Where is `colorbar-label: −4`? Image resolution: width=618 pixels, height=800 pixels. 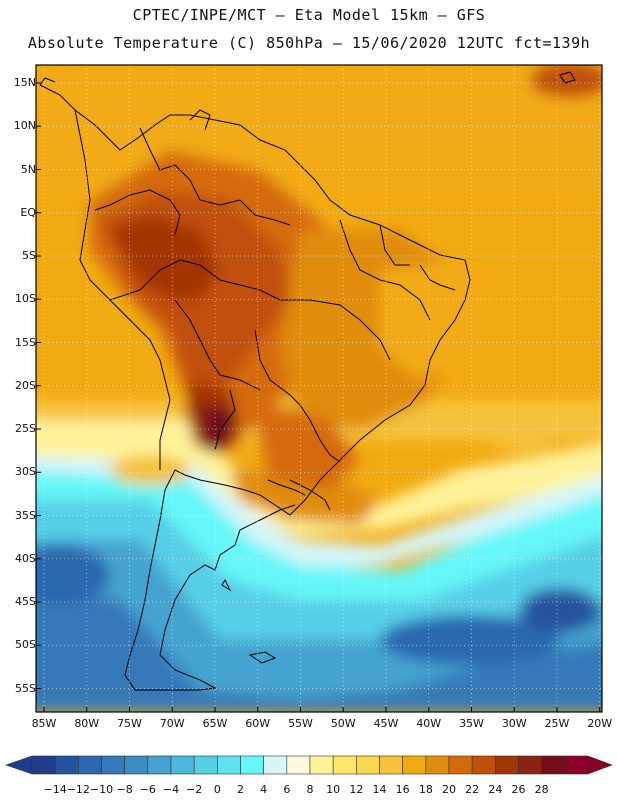
colorbar-label: −4 is located at coordinates (171, 789).